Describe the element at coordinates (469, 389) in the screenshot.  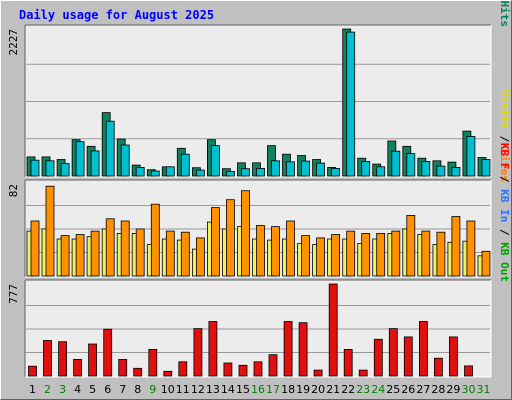
I see `day-label-30: 30` at that location.